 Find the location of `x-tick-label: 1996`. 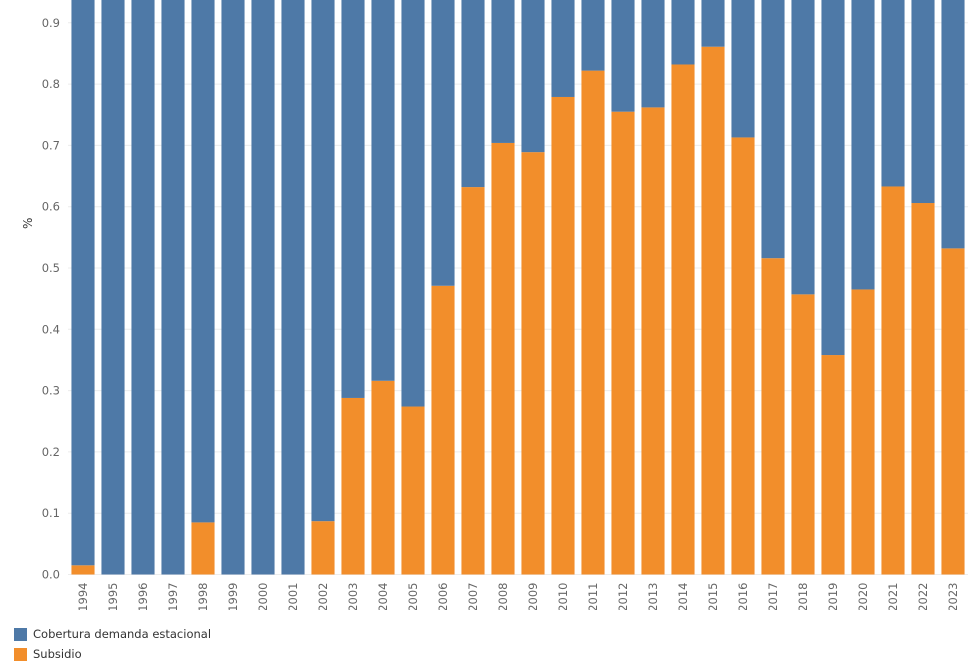

x-tick-label: 1996 is located at coordinates (143, 597).